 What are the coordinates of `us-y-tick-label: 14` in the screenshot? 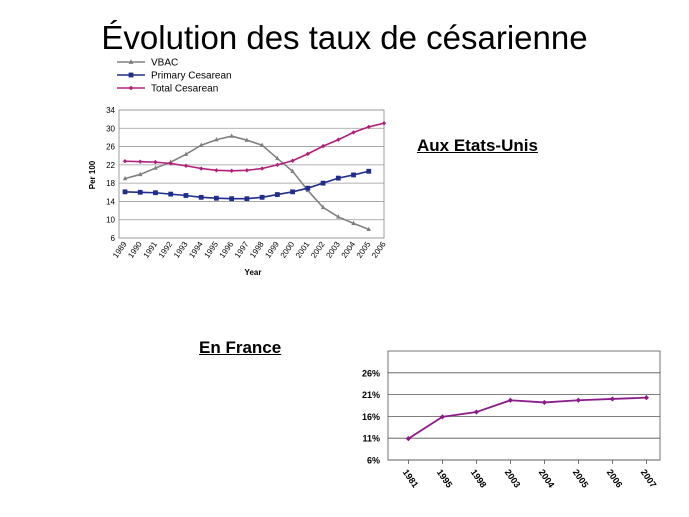 It's located at (110, 201).